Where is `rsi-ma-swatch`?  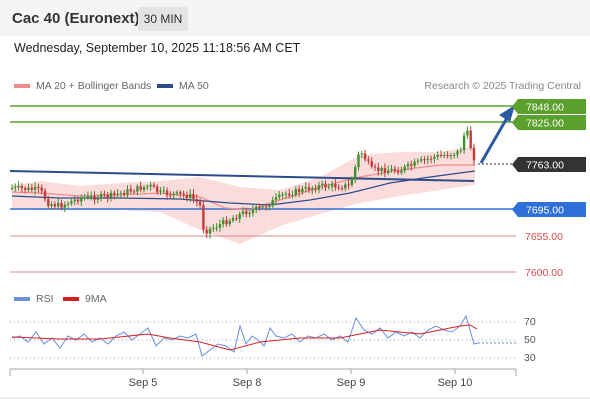 rsi-ma-swatch is located at coordinates (71, 299).